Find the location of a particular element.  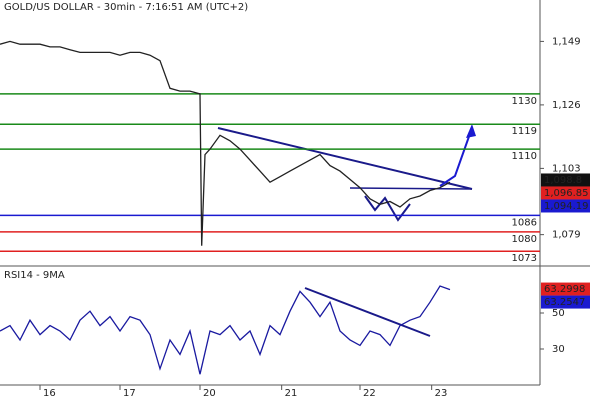

level-label: 1086 is located at coordinates (524, 222).